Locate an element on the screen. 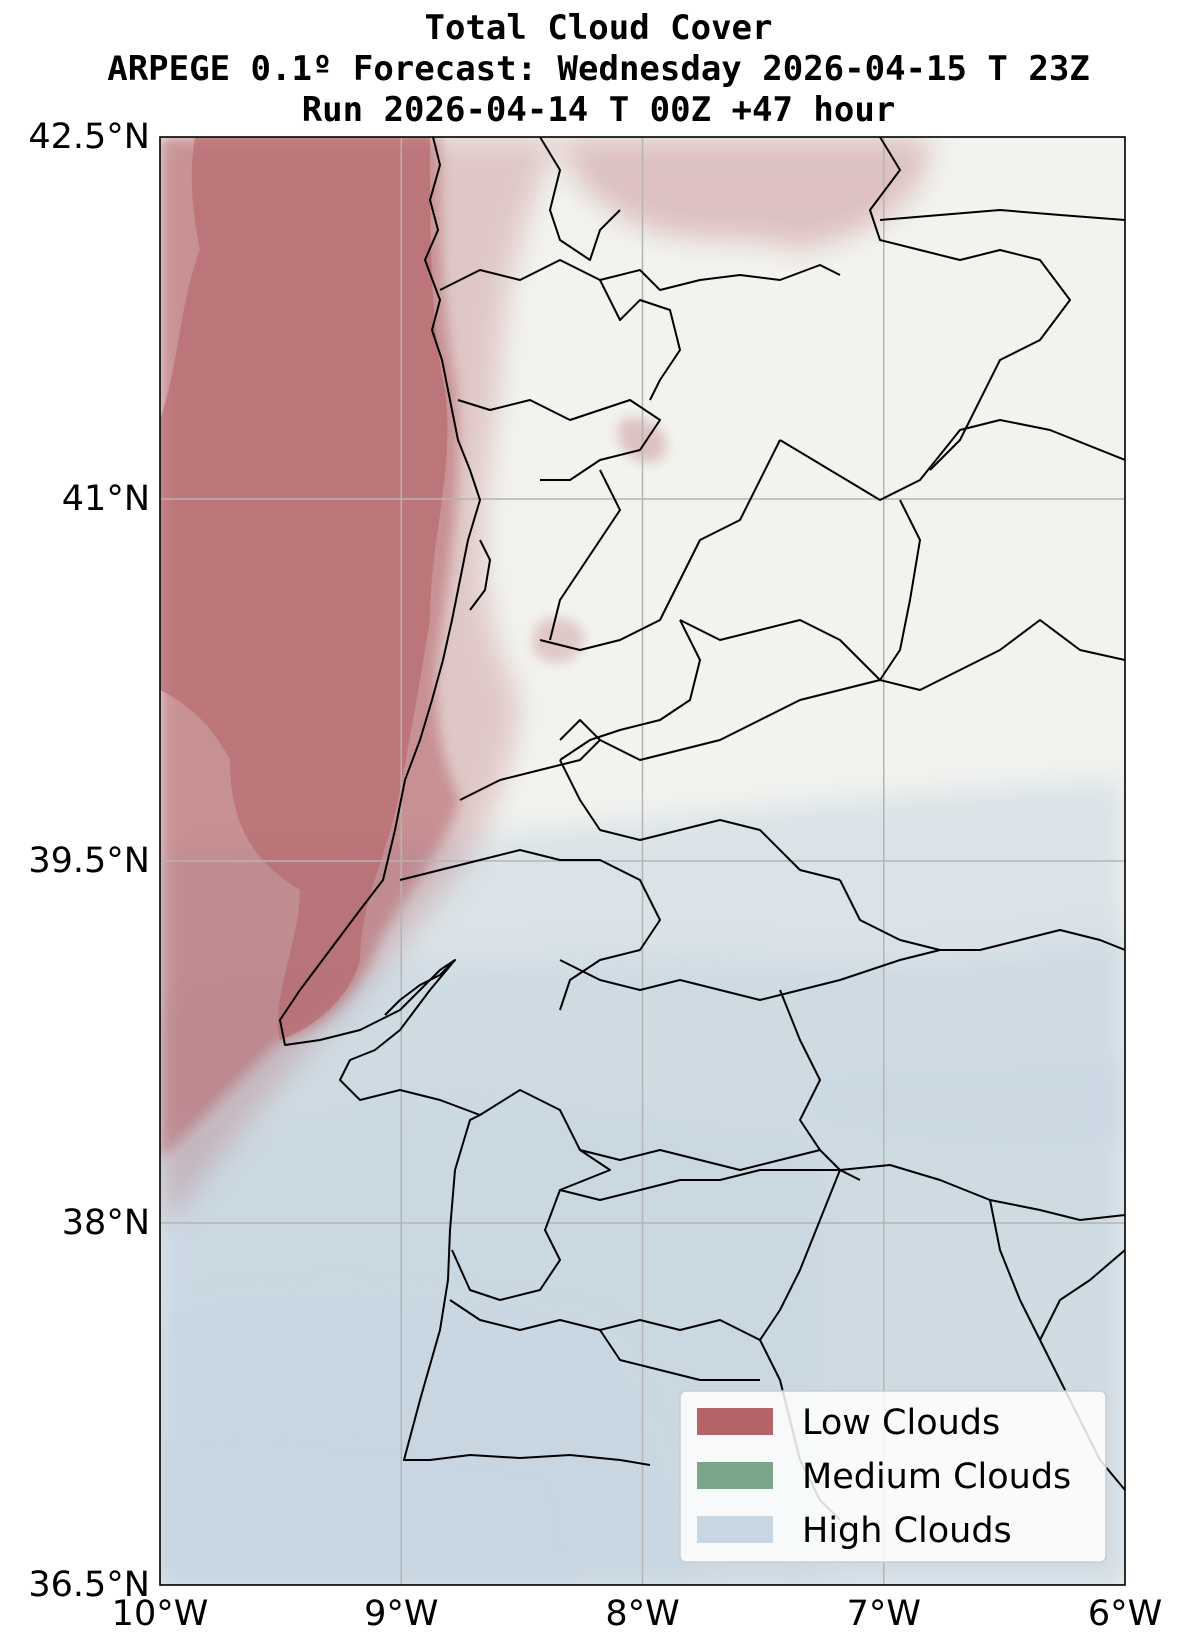 This screenshot has height=1644, width=1197. y-tick-label: 42.5°N is located at coordinates (89, 137).